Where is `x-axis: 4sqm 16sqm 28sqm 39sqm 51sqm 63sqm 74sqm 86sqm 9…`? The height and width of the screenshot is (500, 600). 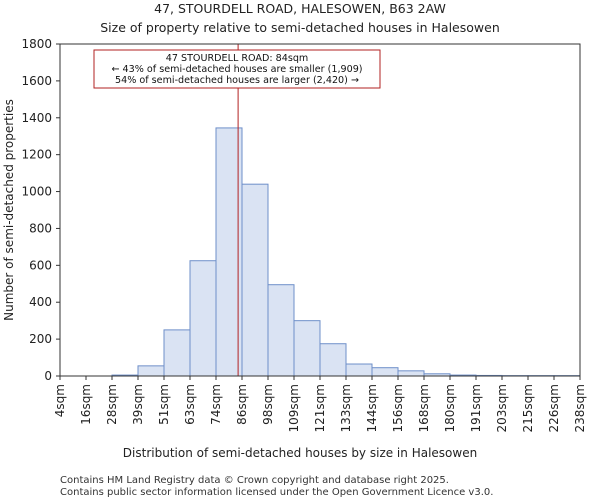
x-axis: 4sqm 16sqm 28sqm 39sqm 51sqm 63sqm 74sqm 86sqm 9… is located at coordinates (320, 404).